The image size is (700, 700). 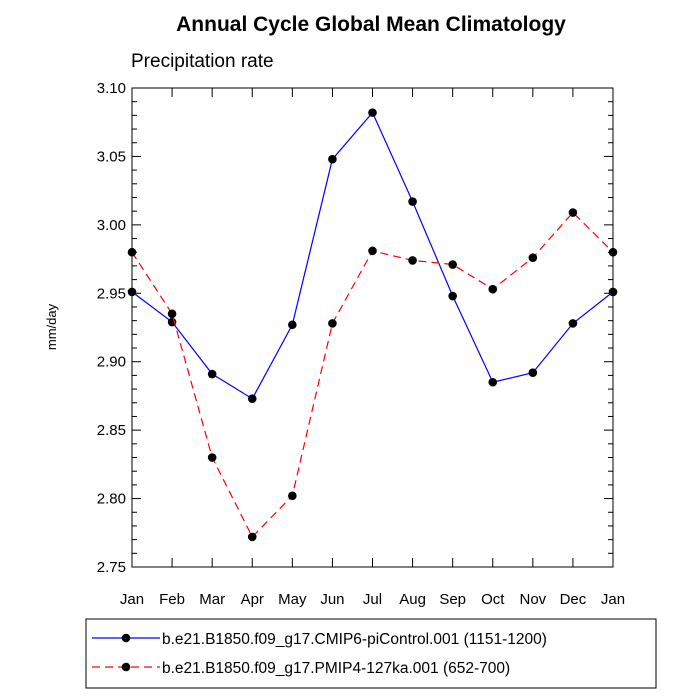 What do you see at coordinates (573, 599) in the screenshot?
I see `x-tick-label: Dec` at bounding box center [573, 599].